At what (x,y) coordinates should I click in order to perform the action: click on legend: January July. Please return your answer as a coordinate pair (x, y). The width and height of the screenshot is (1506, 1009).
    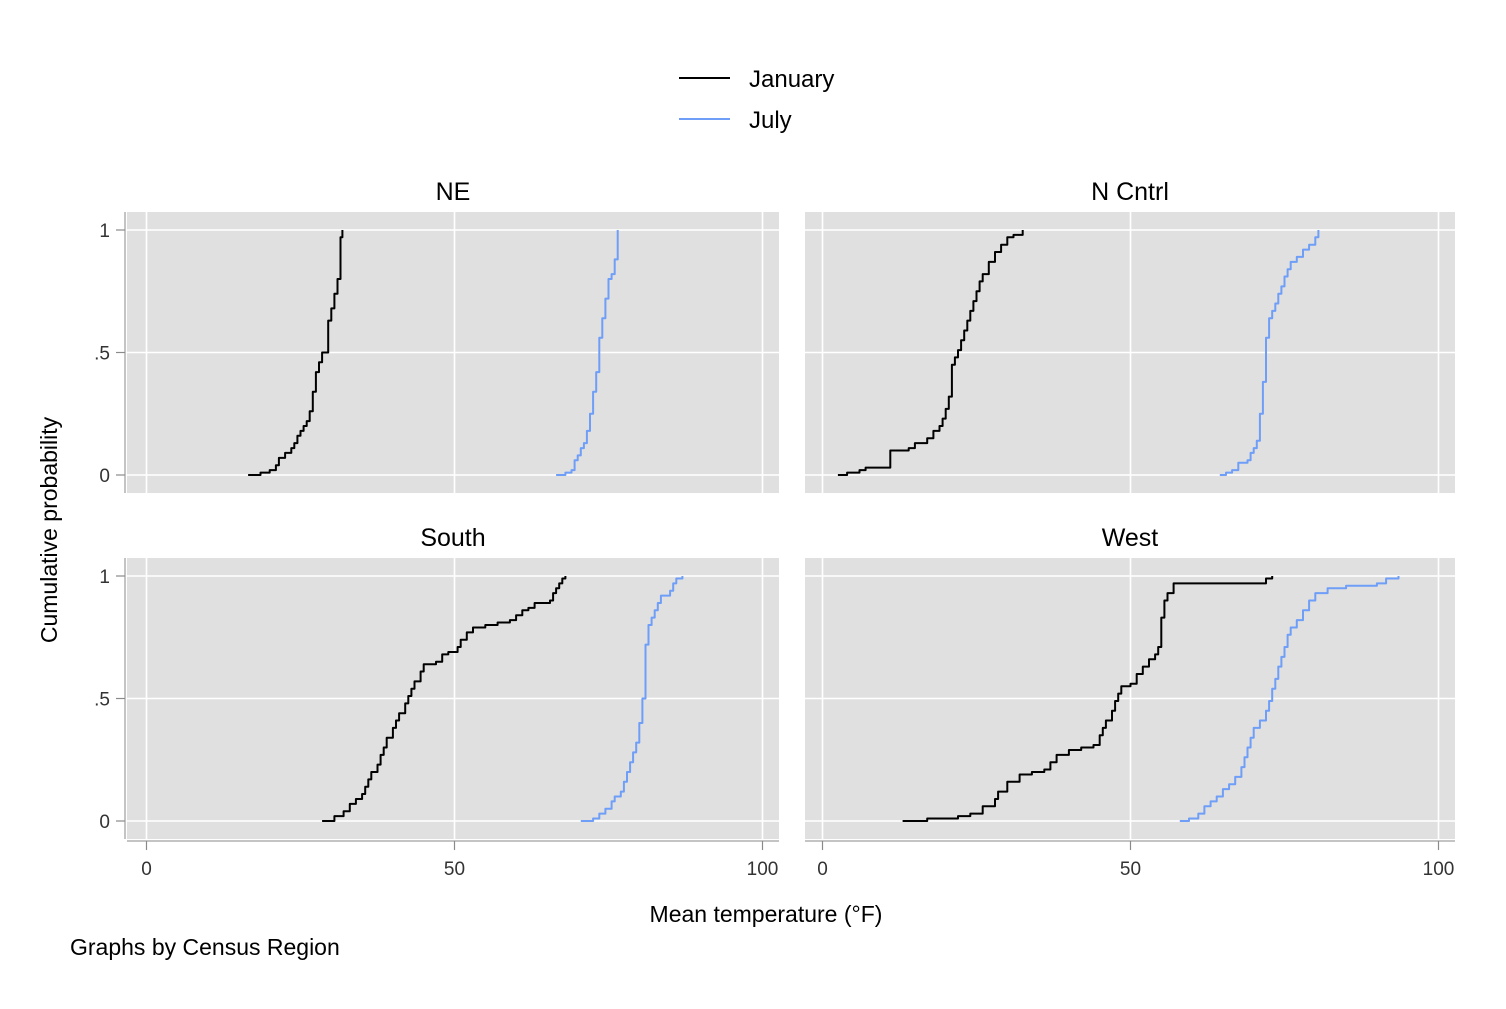
    Looking at the image, I should click on (756, 100).